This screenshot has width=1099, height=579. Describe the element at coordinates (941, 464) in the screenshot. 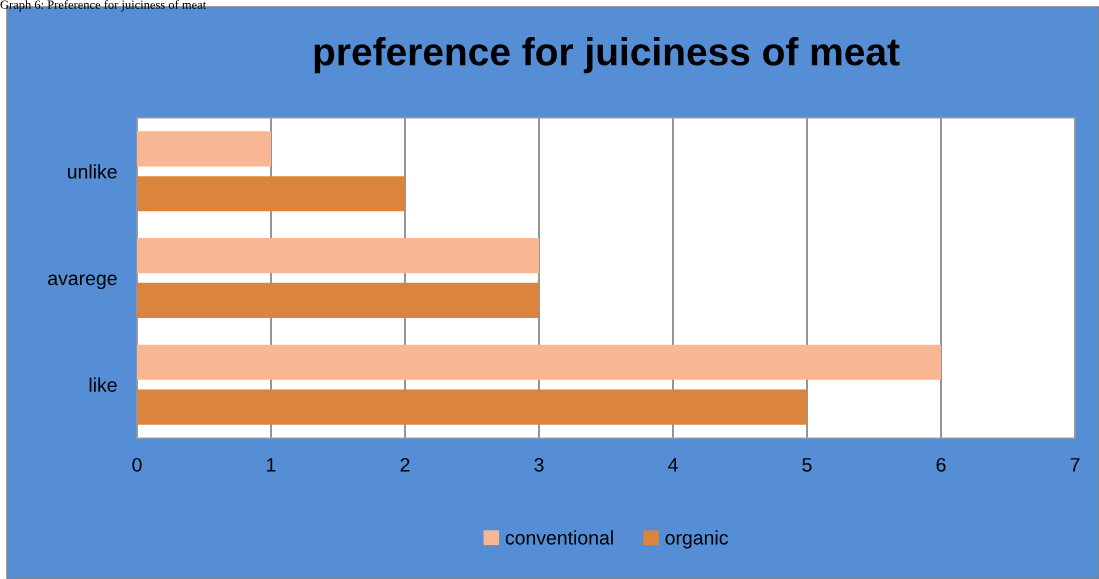

I see `x-tick-label: 6` at that location.